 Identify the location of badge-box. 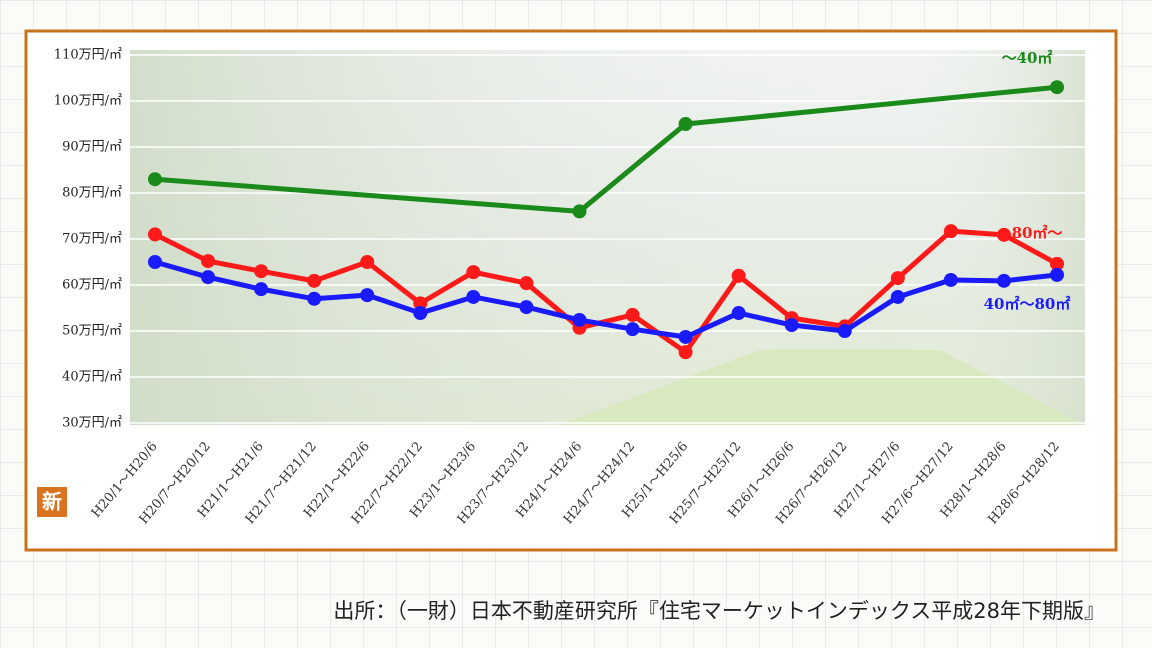
(52, 502).